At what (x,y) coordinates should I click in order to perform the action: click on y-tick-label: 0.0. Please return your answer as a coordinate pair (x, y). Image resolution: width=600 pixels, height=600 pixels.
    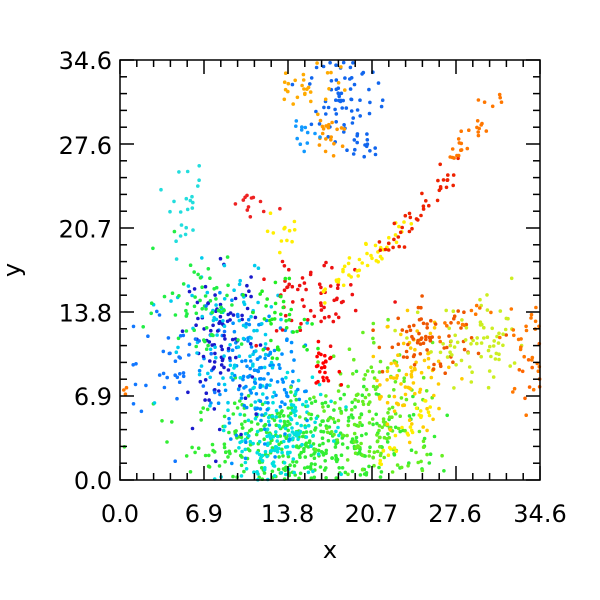
    Looking at the image, I should click on (93, 481).